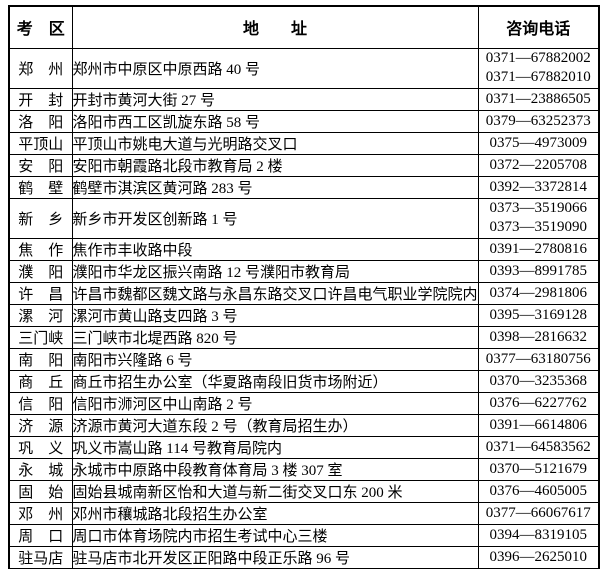  What do you see at coordinates (275, 447) in the screenshot?
I see `address-cell: 巩义市嵩山路 114 号教育局院内` at bounding box center [275, 447].